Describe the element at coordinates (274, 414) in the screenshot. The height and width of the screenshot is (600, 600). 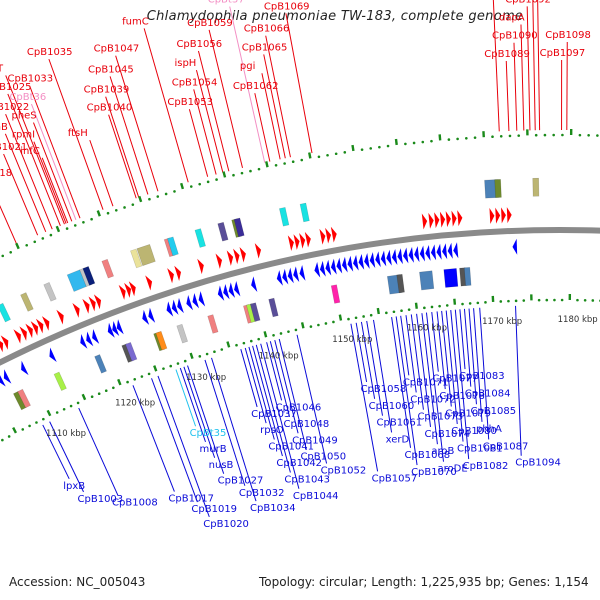
I see `gene-label: CpB1037` at that location.